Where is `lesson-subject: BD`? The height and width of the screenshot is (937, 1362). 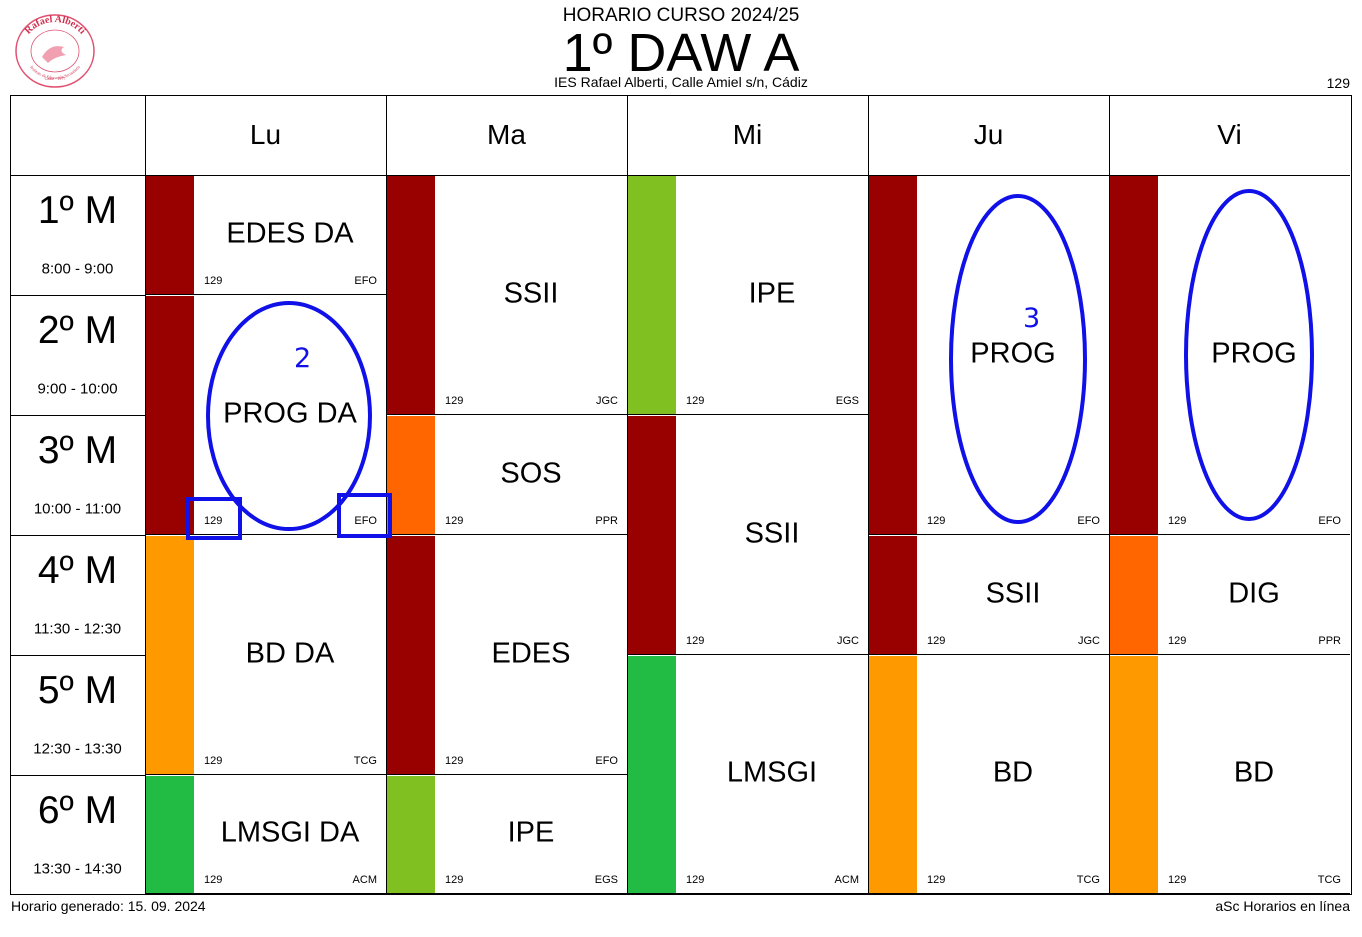 lesson-subject: BD is located at coordinates (1254, 772).